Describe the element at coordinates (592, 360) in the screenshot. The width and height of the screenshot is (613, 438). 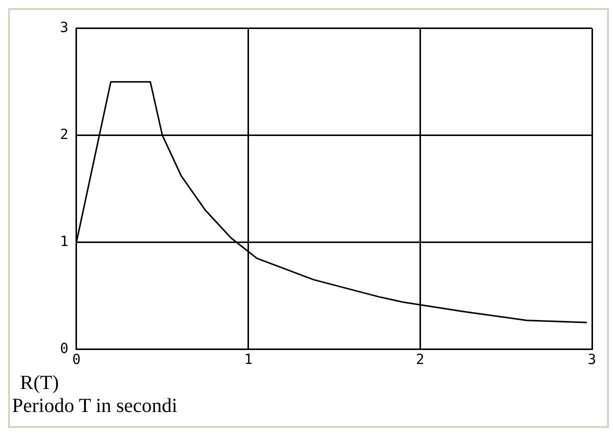
I see `x-tick-label: 3` at that location.